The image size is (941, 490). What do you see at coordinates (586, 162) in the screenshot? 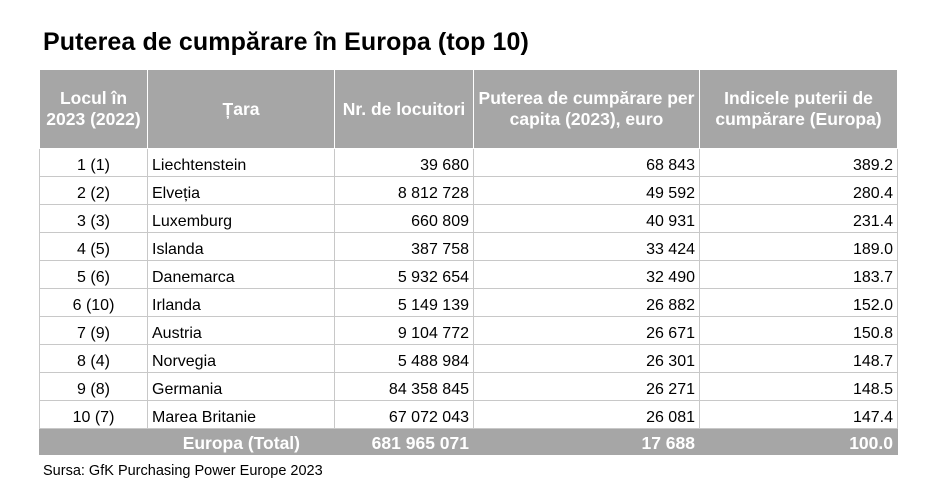
I see `cell-per-capita: 68 843` at bounding box center [586, 162].